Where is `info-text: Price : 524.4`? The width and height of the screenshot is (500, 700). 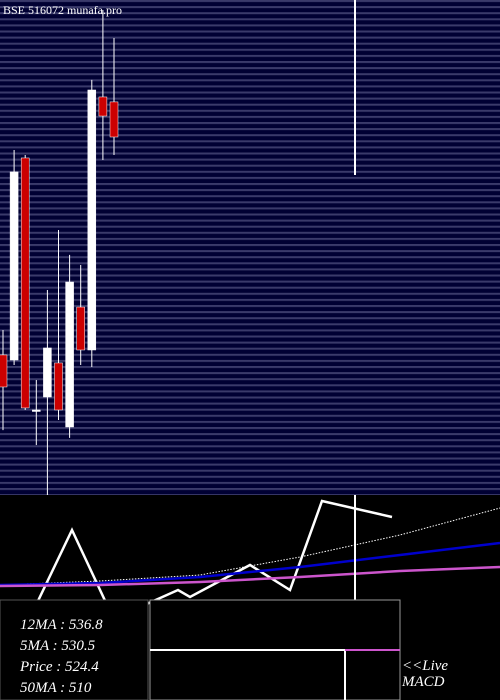 info-text: Price : 524.4 is located at coordinates (59, 667).